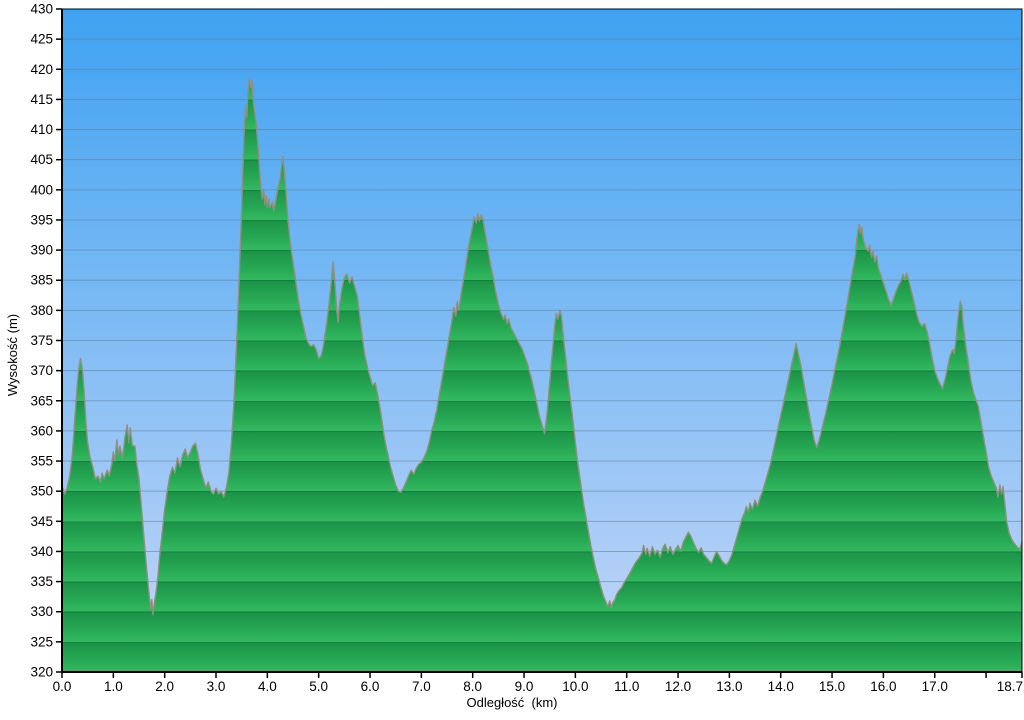  I want to click on x-tick-label: 14.0, so click(781, 686).